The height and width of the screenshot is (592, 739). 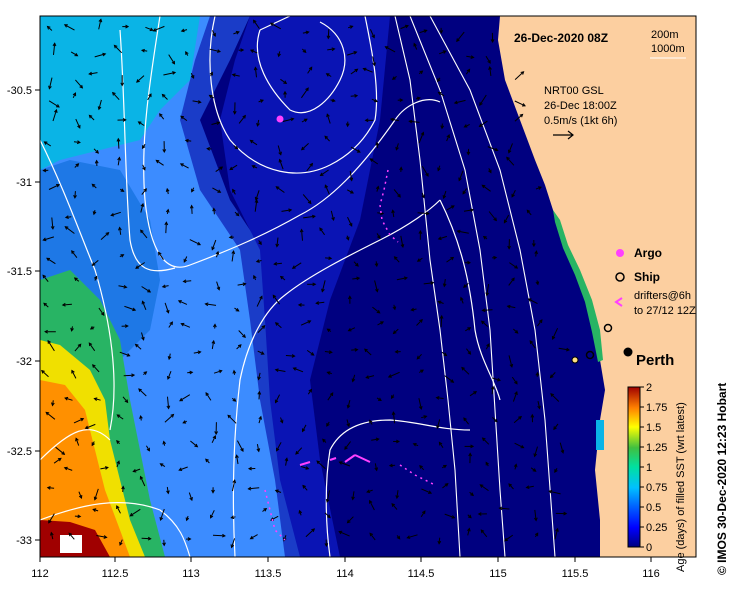 What do you see at coordinates (350, 355) in the screenshot?
I see `drifter-tracks` at bounding box center [350, 355].